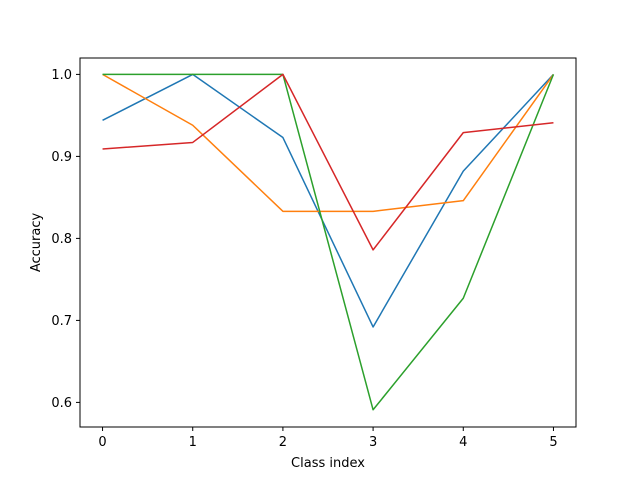  What do you see at coordinates (328, 438) in the screenshot?
I see `x-axis: 0 1 2 3 4 5` at bounding box center [328, 438].